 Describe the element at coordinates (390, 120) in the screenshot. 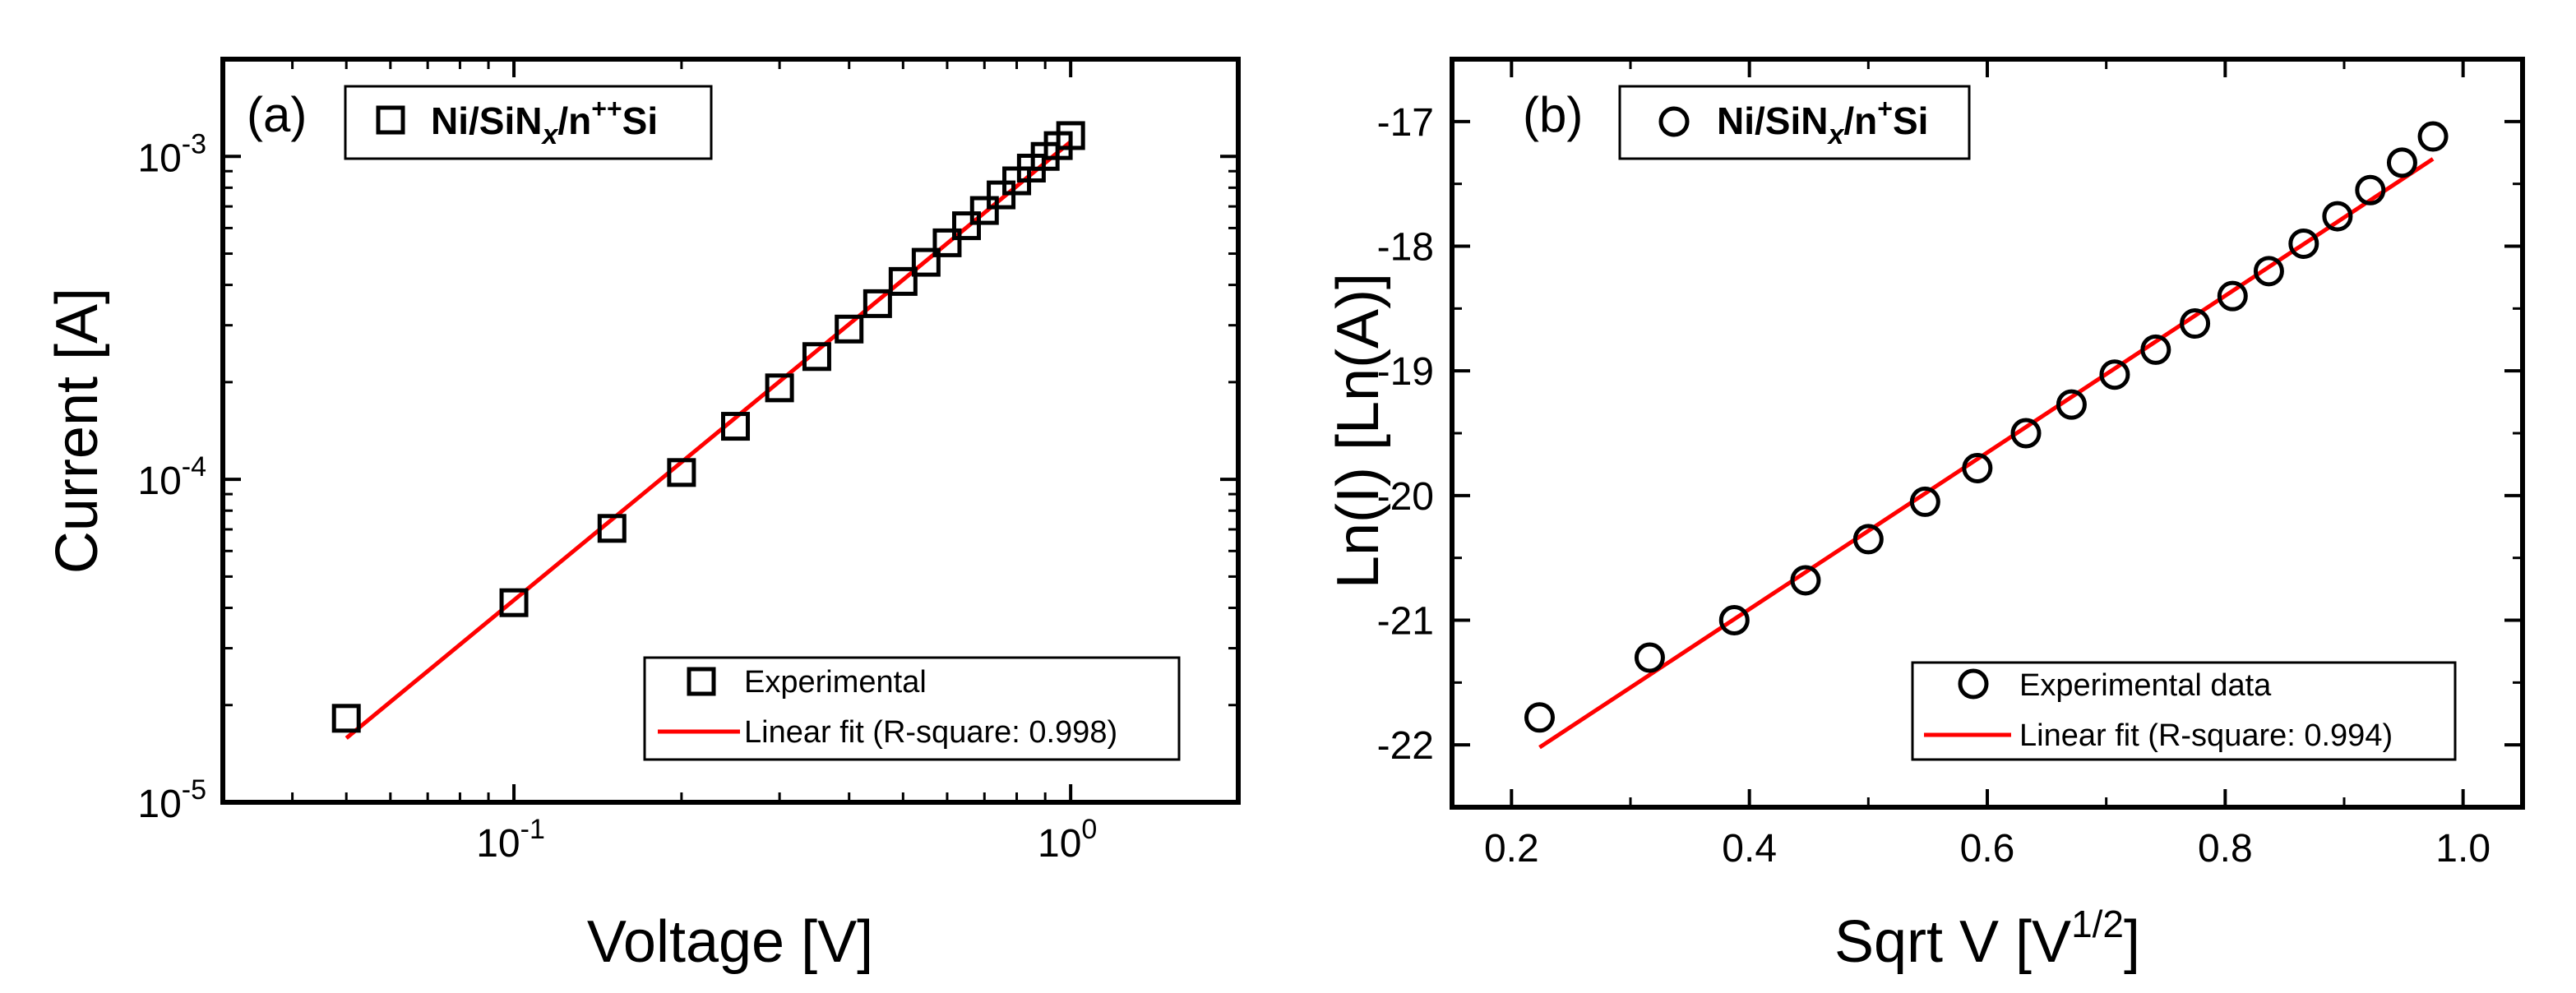

I see `panel-a-series-marker` at that location.